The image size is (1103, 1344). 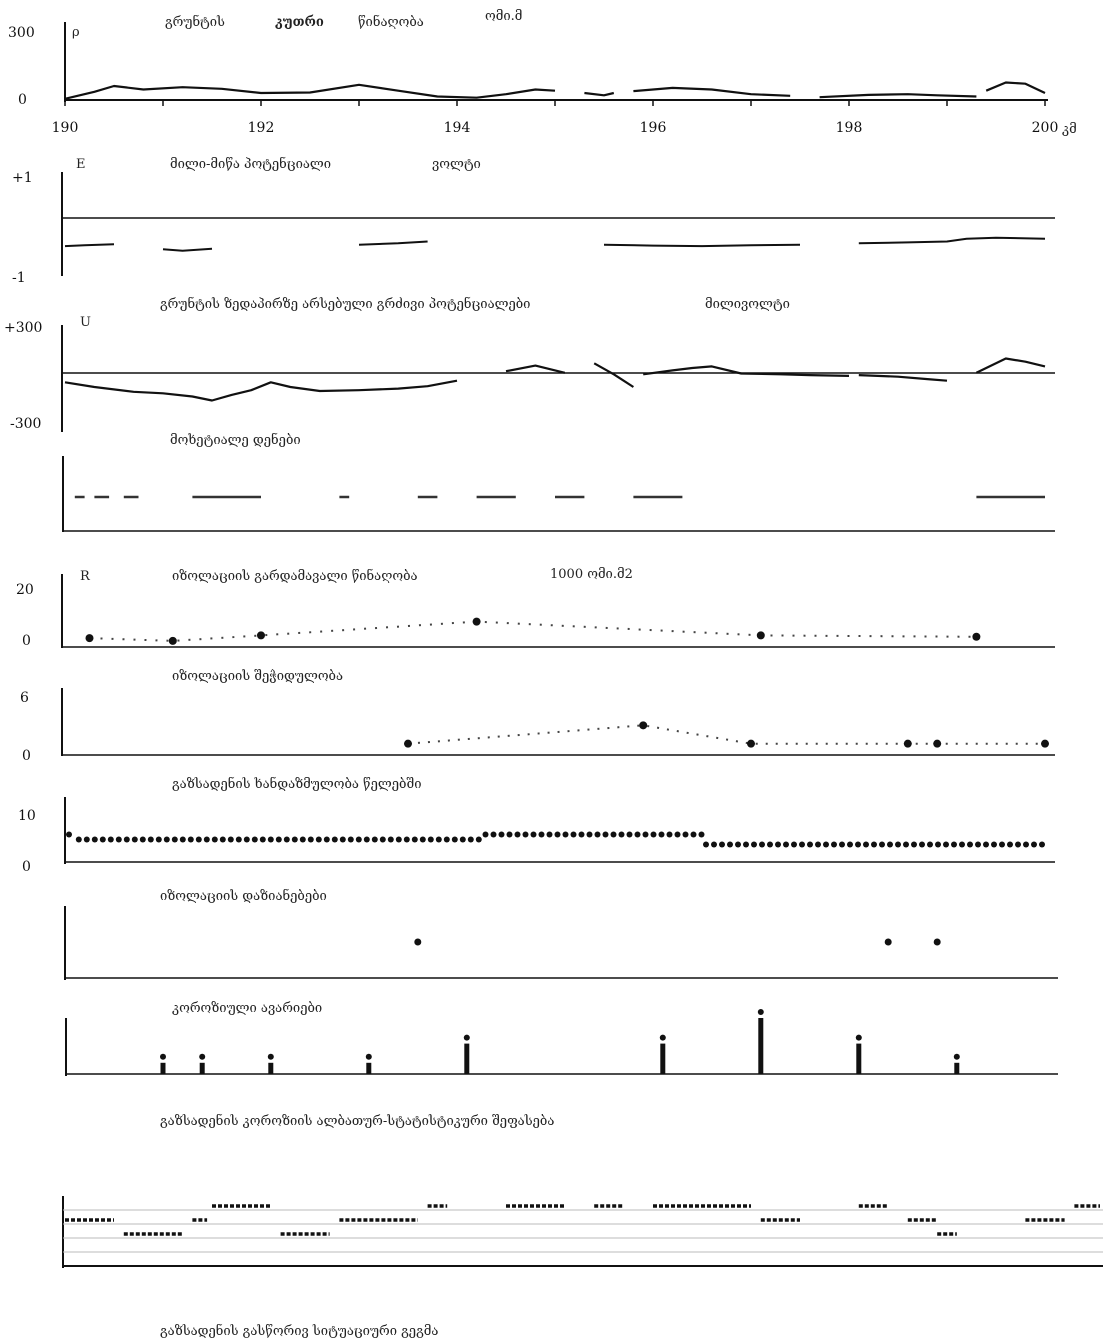 I want to click on adhesion-point-connector, so click(x=726, y=734).